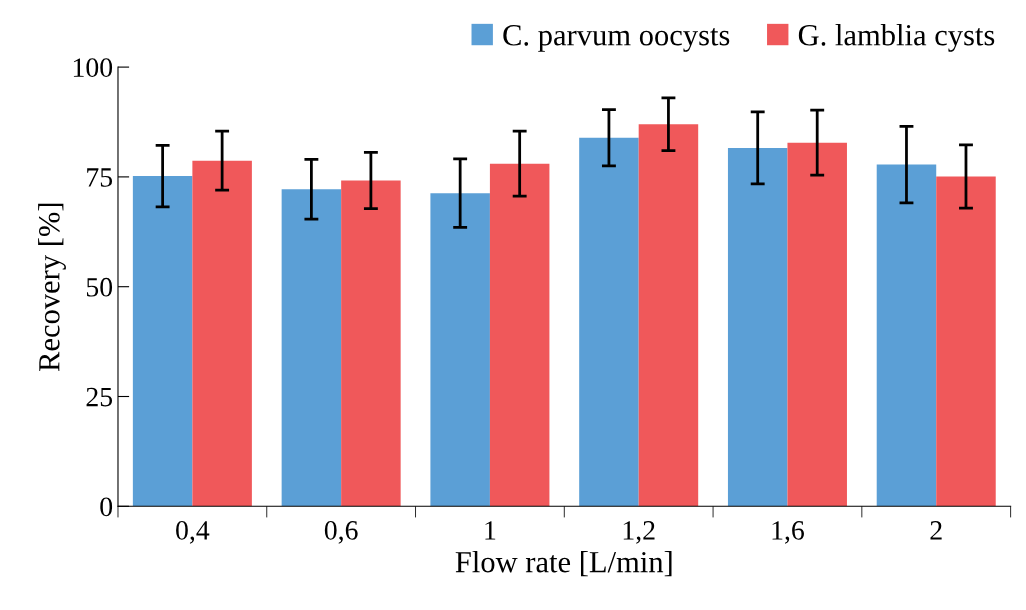  What do you see at coordinates (341, 532) in the screenshot?
I see `x-tick-label: 0,6` at bounding box center [341, 532].